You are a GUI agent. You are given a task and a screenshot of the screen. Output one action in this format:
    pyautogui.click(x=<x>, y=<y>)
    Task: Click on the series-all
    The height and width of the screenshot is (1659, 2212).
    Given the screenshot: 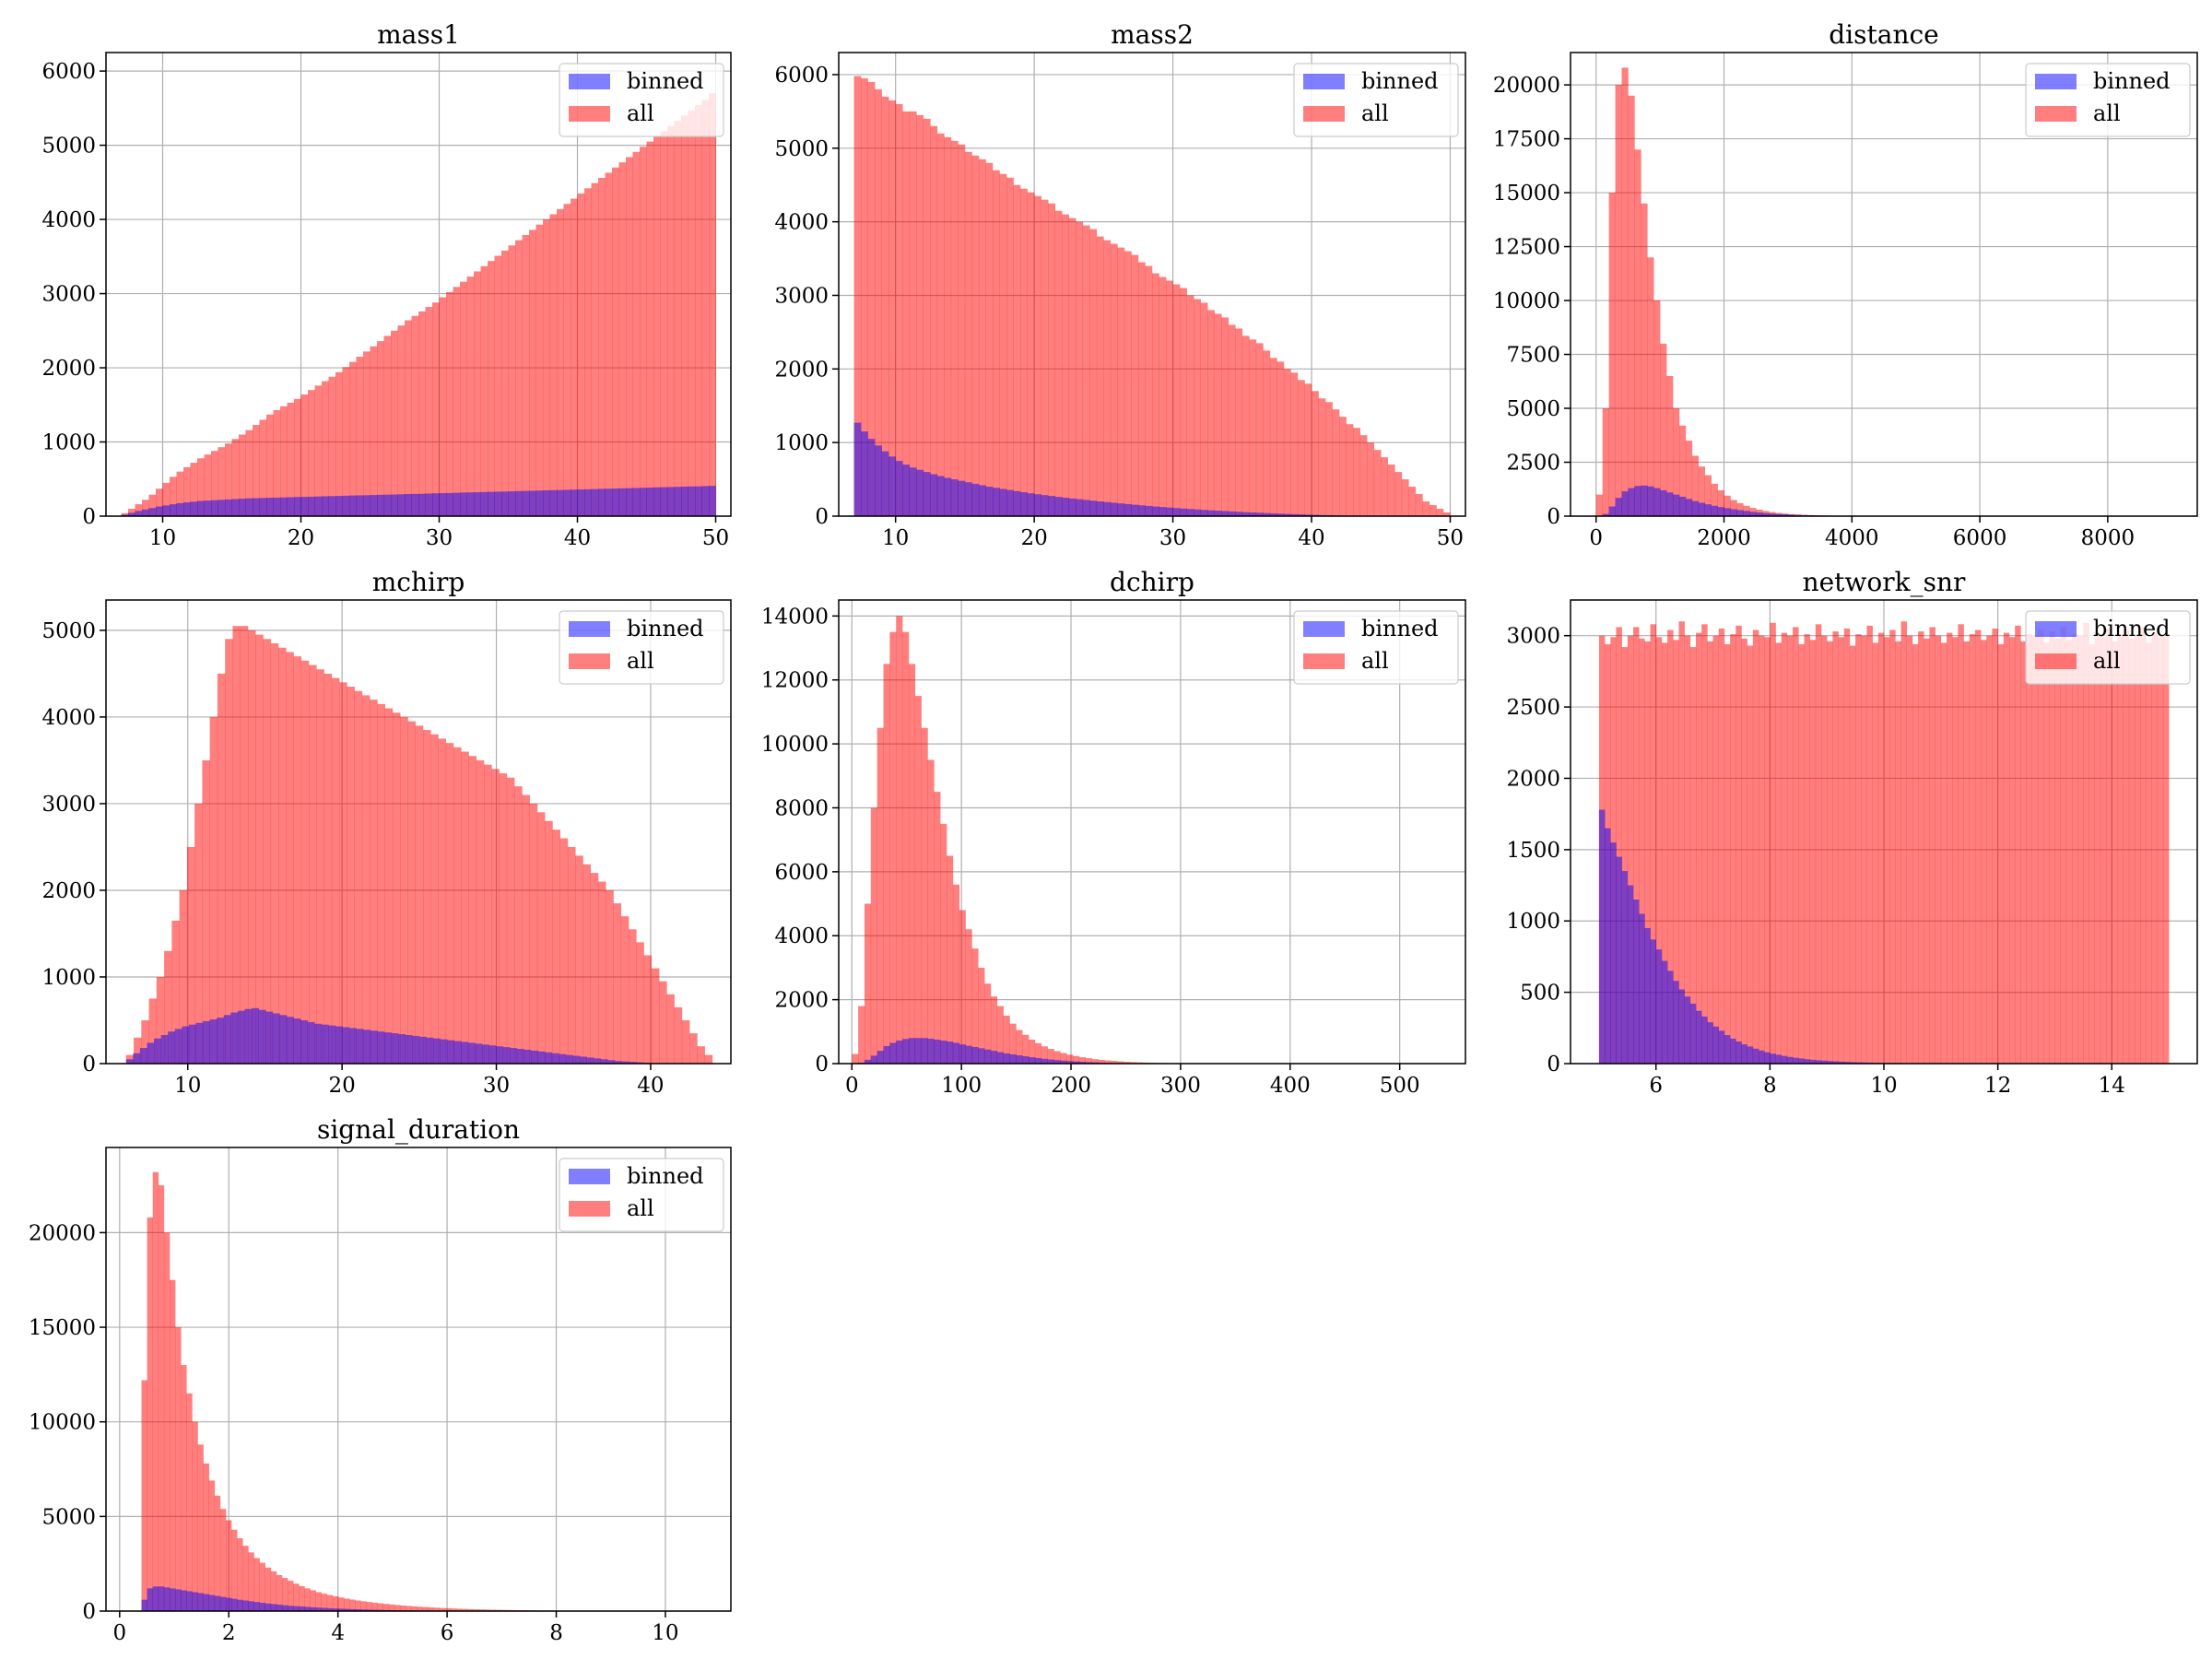 What is the action you would take?
    pyautogui.click(x=1762, y=292)
    